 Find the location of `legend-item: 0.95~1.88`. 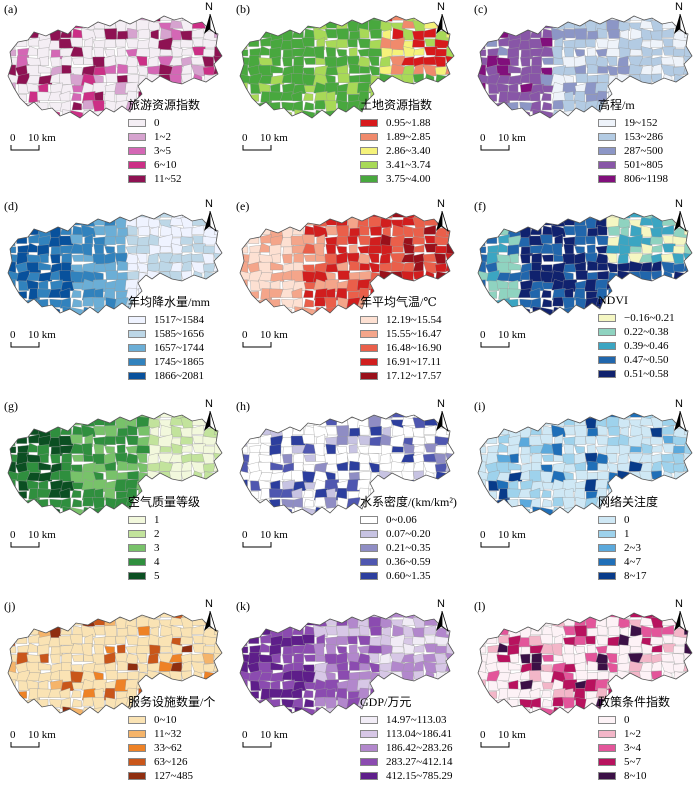

legend-item: 0.95~1.88 is located at coordinates (396, 123).